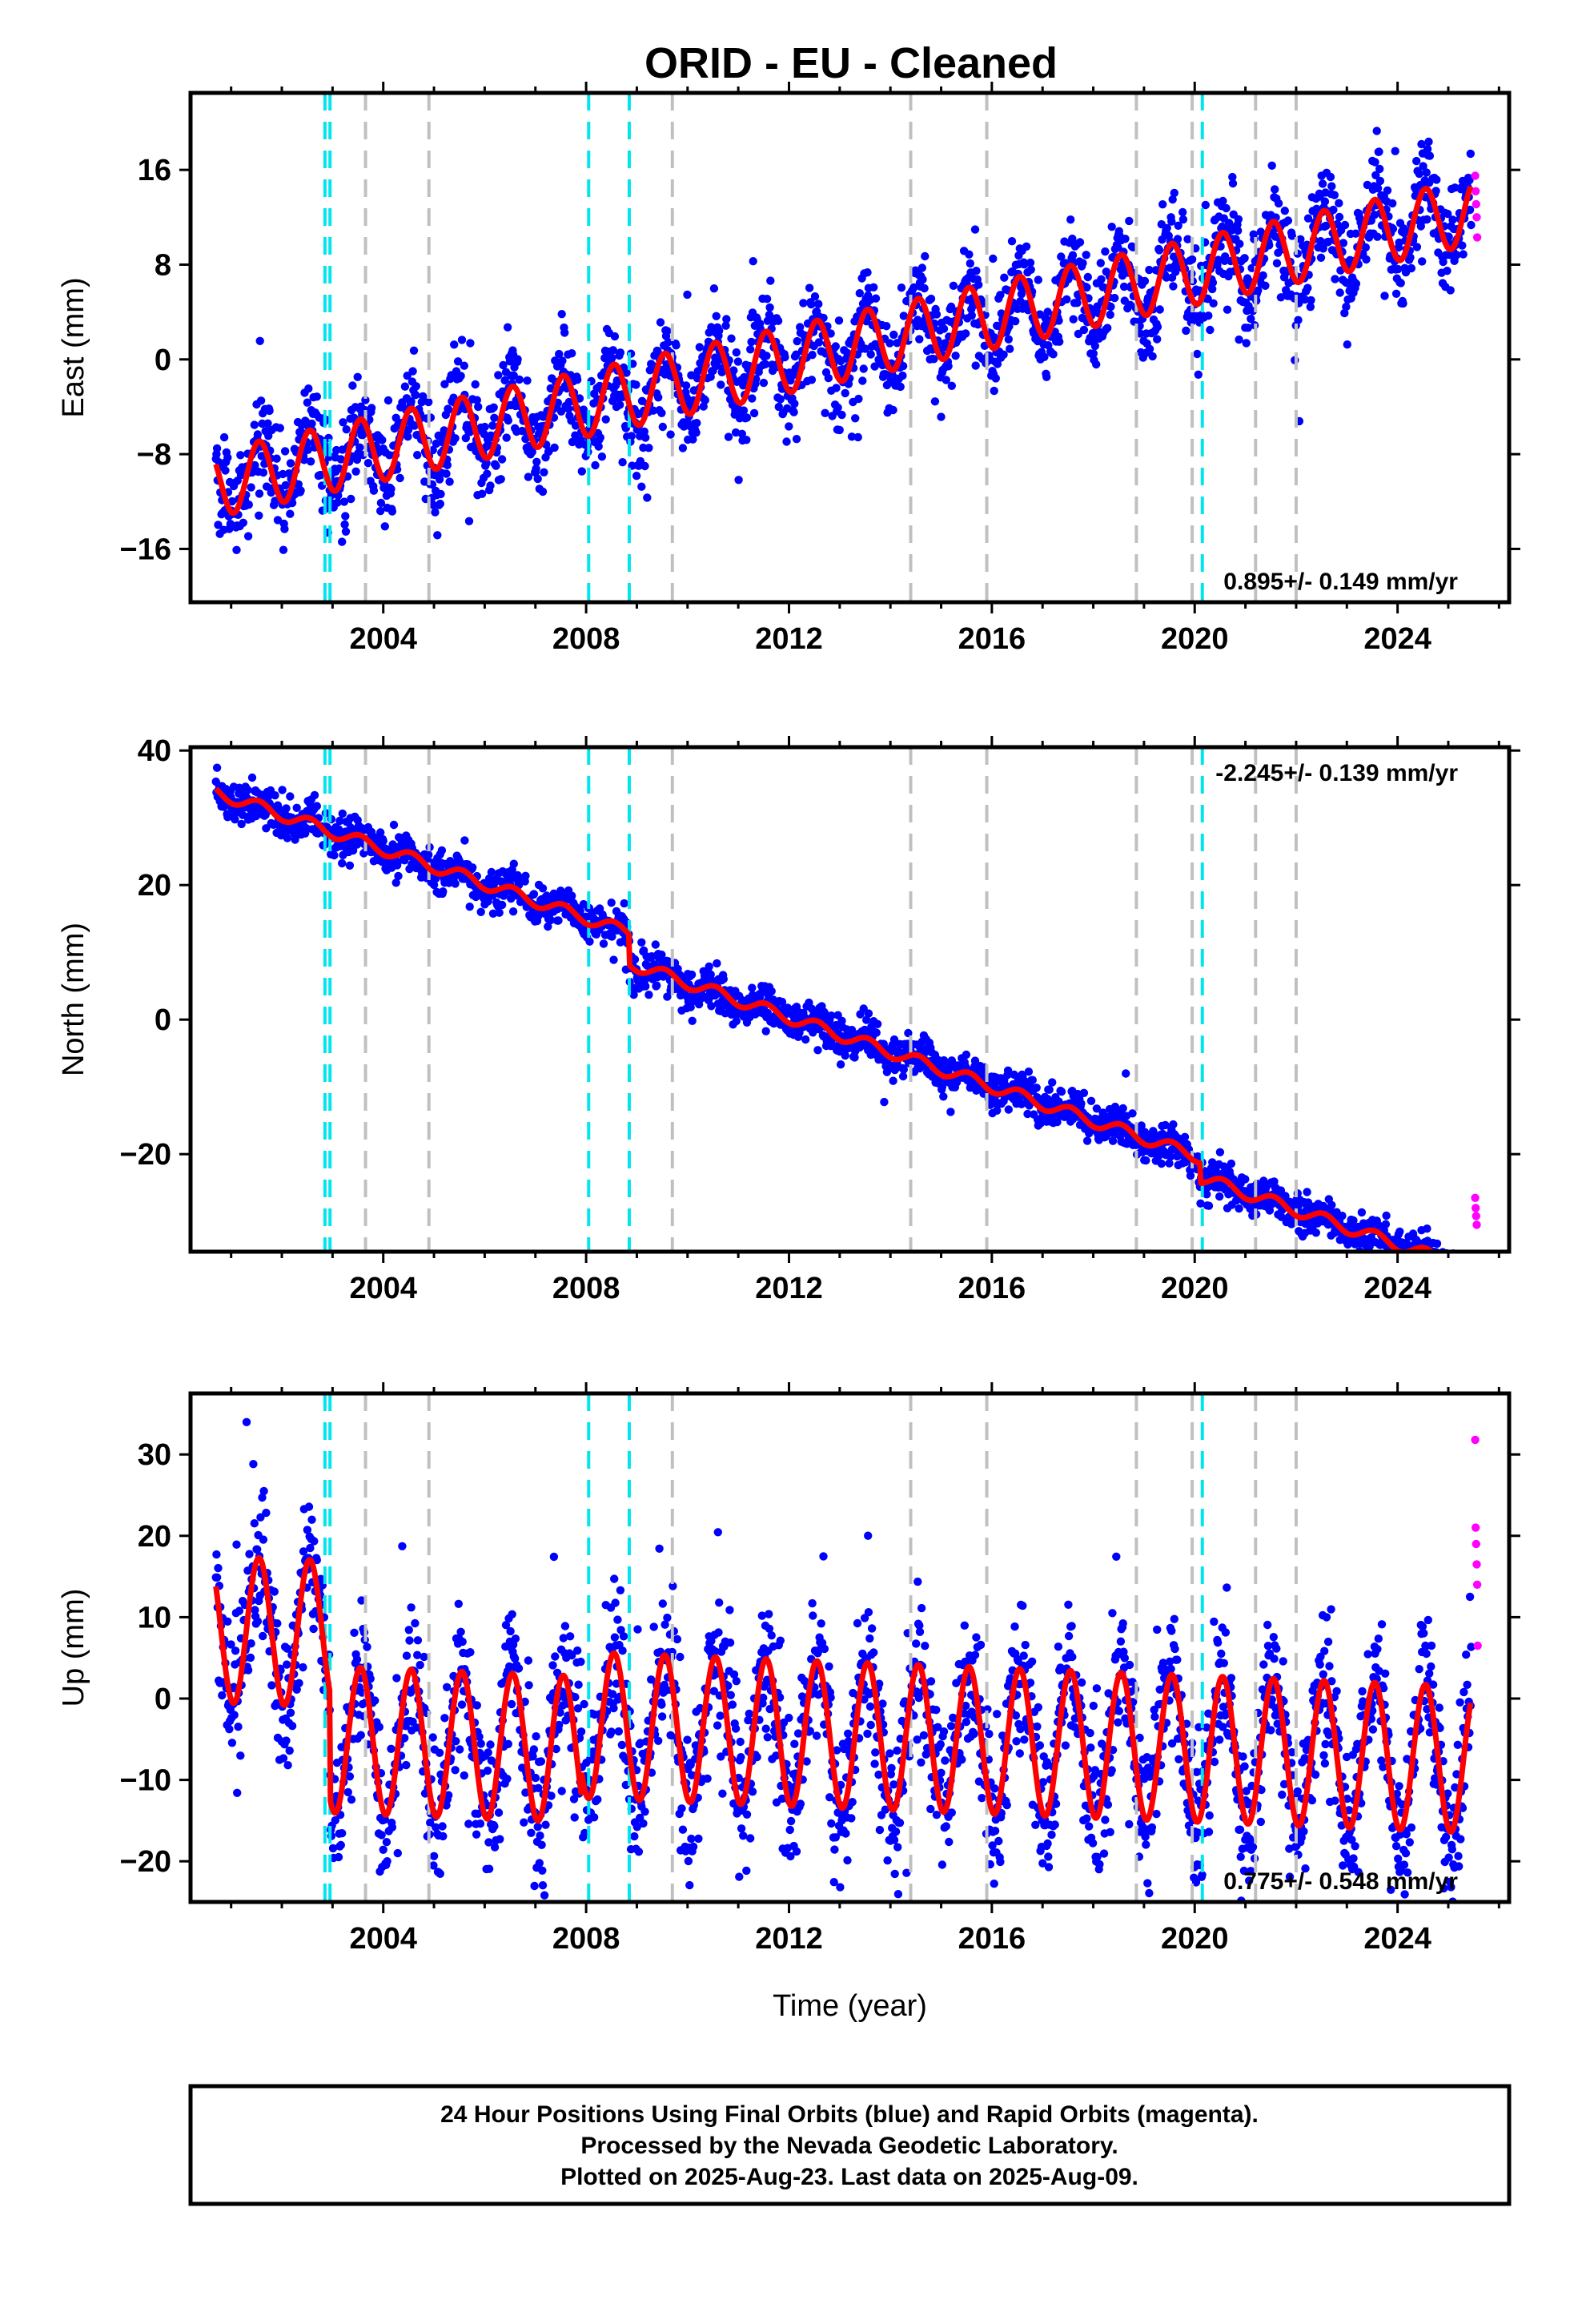  I want to click on north-x-tick-label: 2004, so click(383, 1288).